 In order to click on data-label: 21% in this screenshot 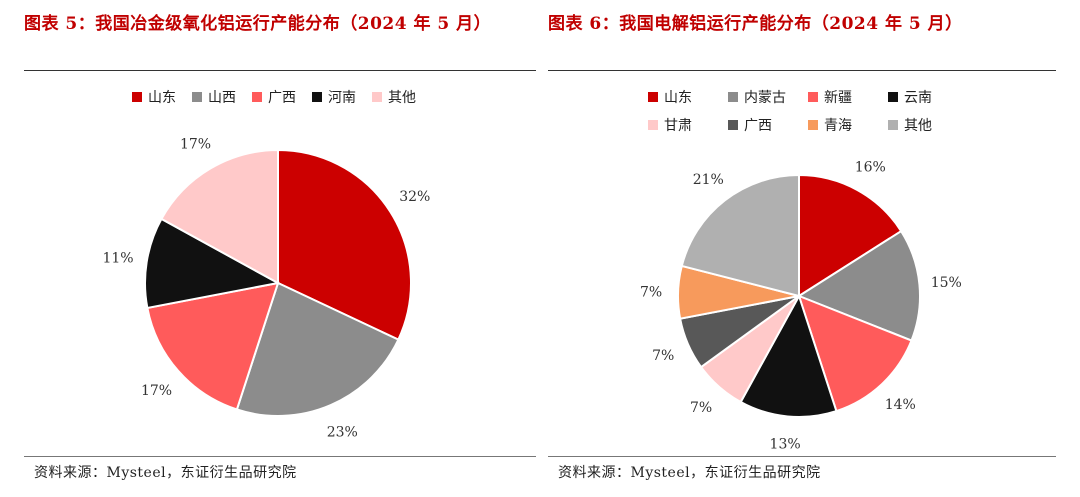, I will do `click(708, 180)`.